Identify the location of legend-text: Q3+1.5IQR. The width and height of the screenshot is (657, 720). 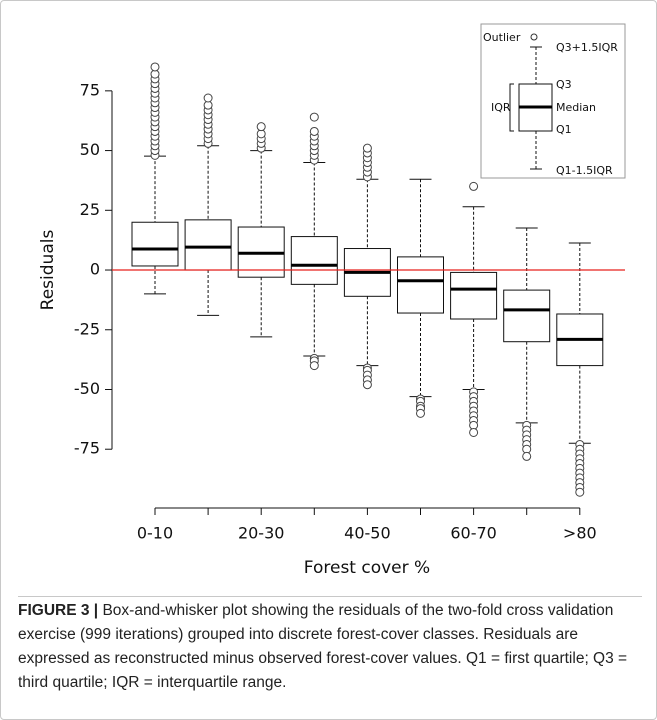
(587, 47).